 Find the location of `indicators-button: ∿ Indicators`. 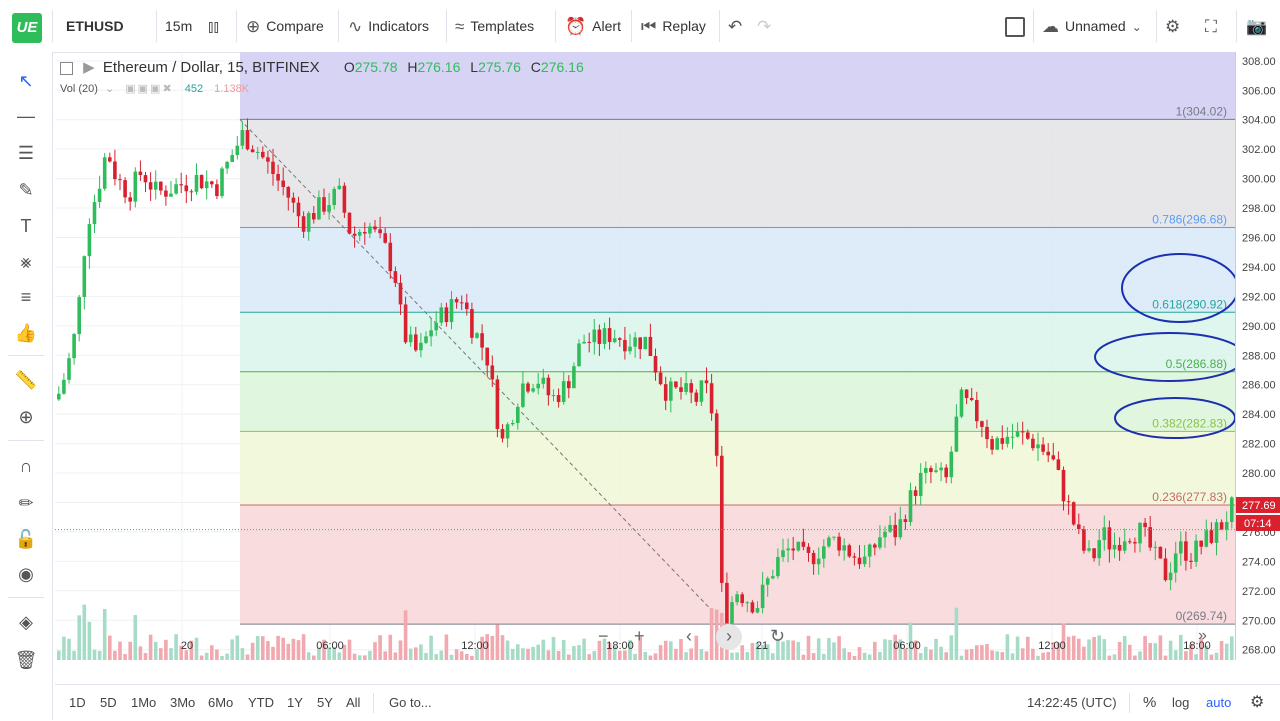

indicators-button: ∿ Indicators is located at coordinates (388, 26).